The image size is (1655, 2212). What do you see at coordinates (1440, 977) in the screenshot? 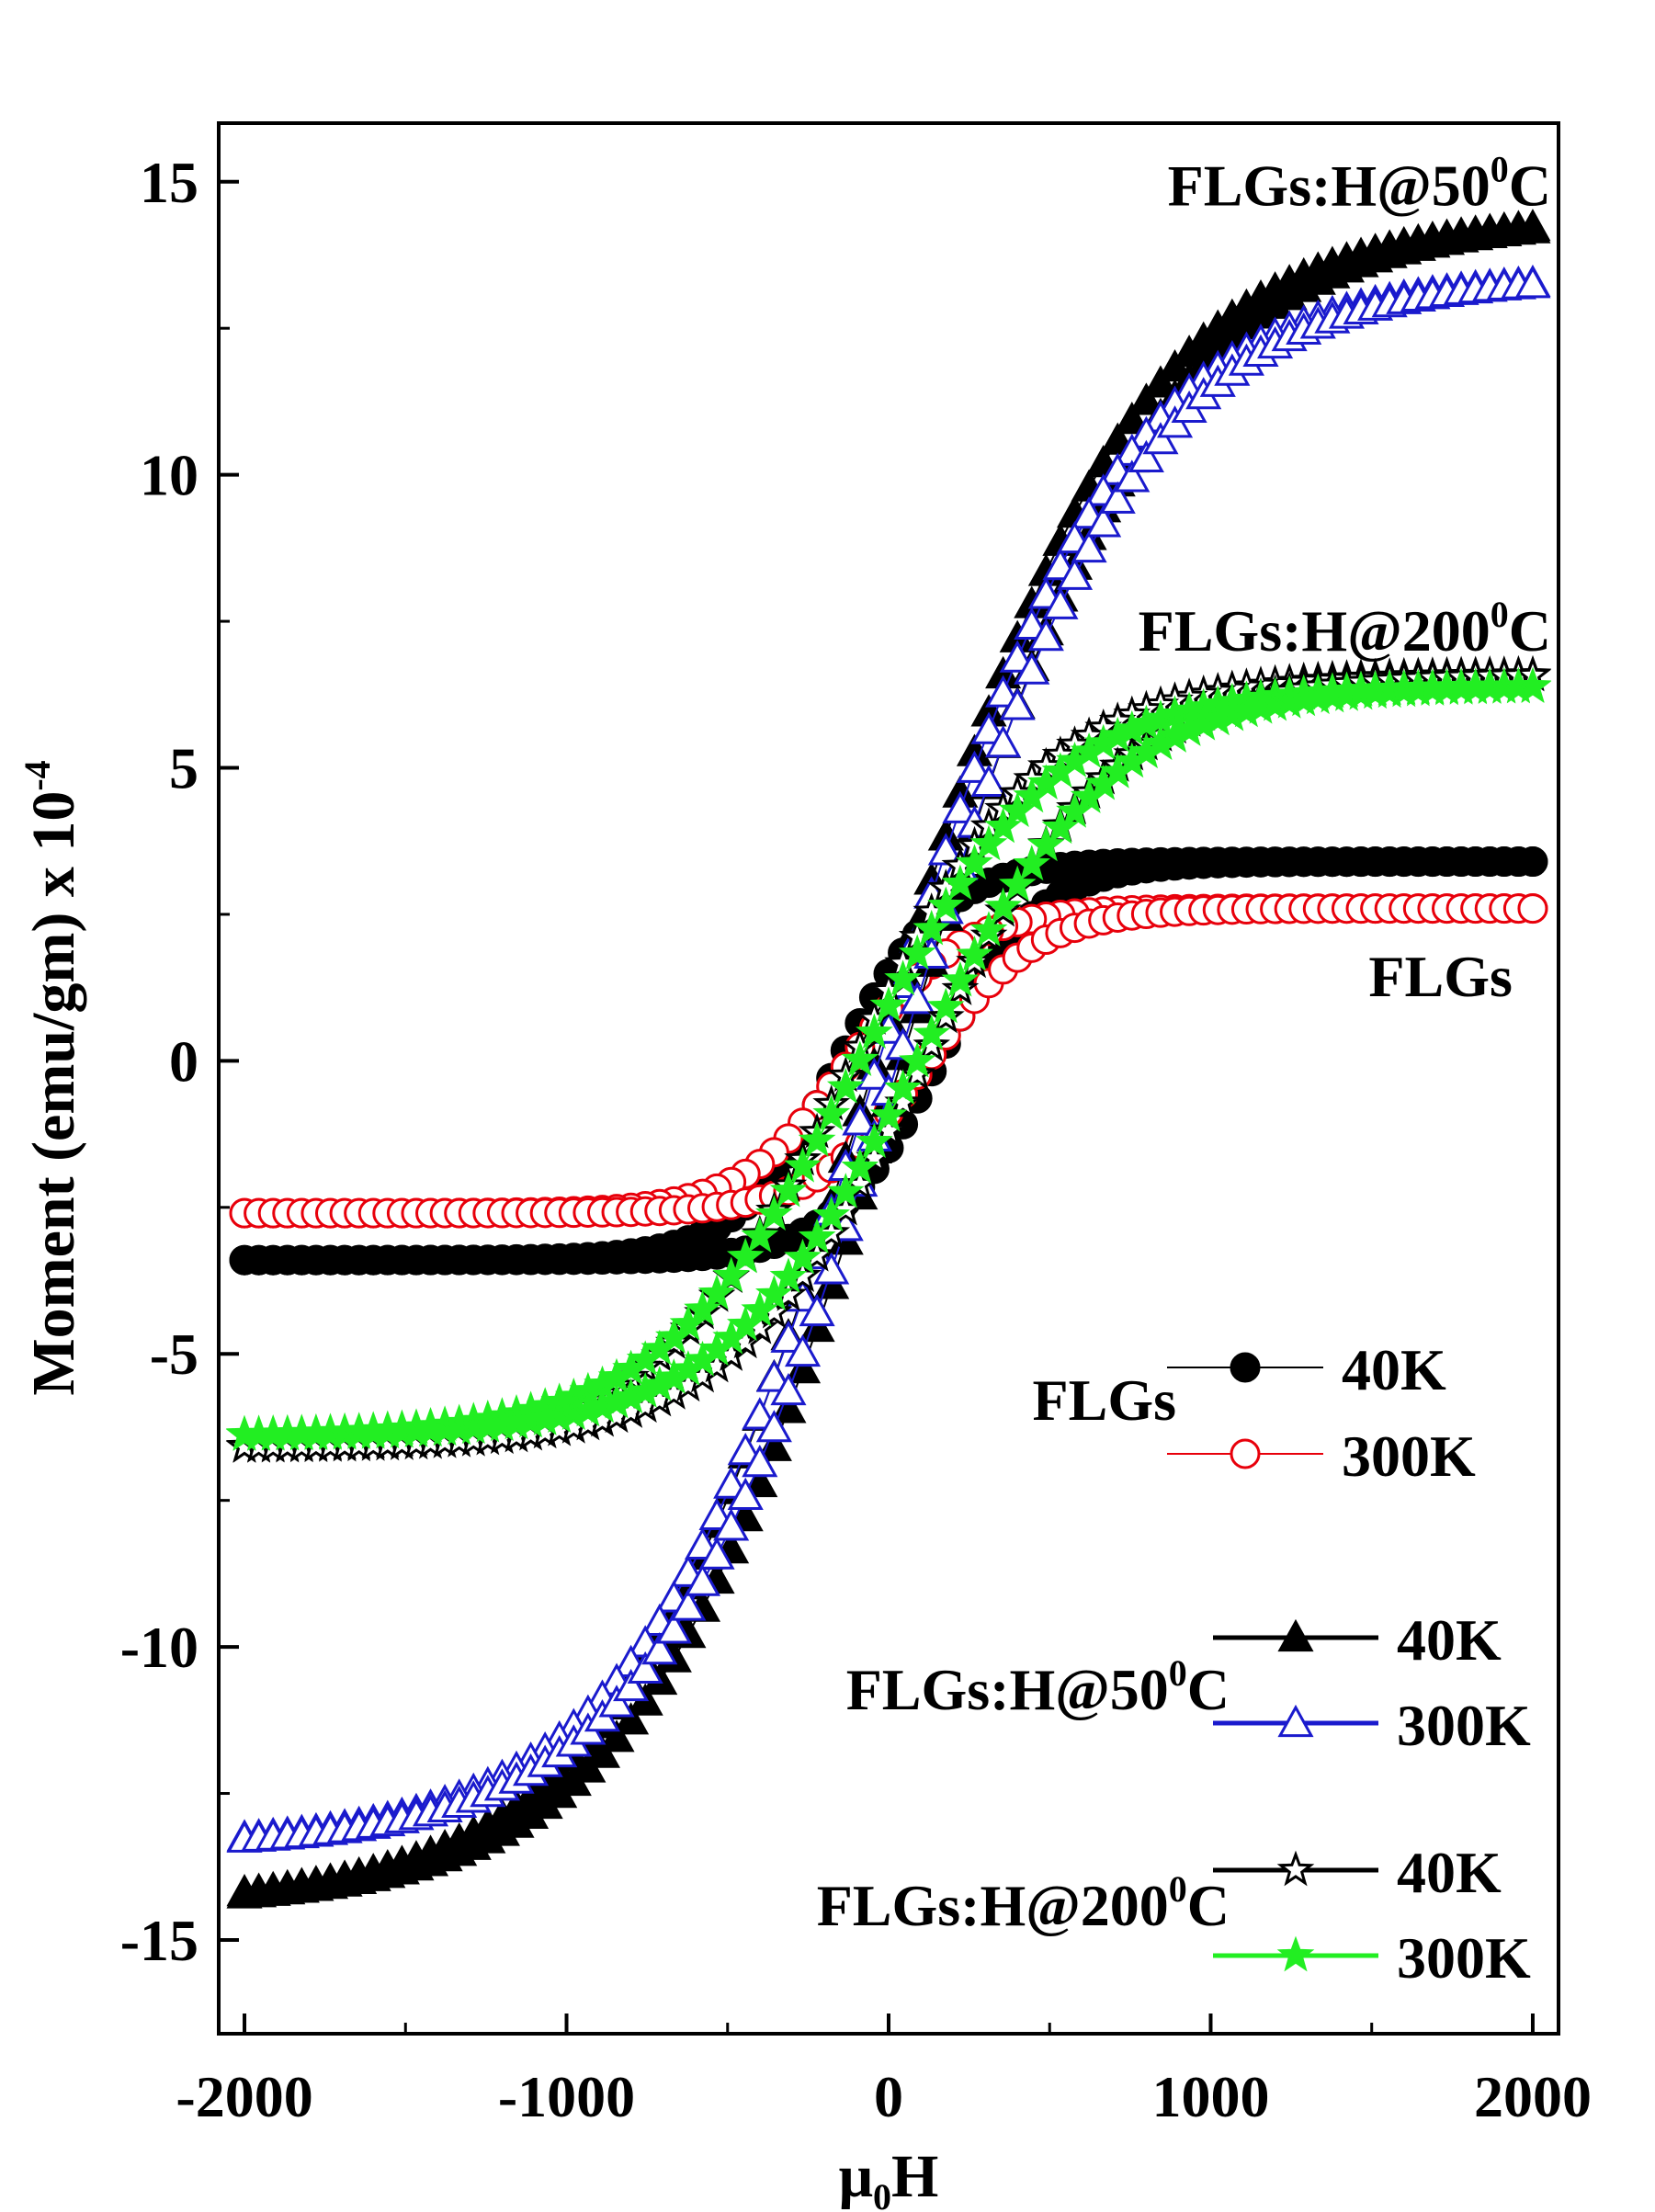
I see `curve-label: FLGs` at bounding box center [1440, 977].